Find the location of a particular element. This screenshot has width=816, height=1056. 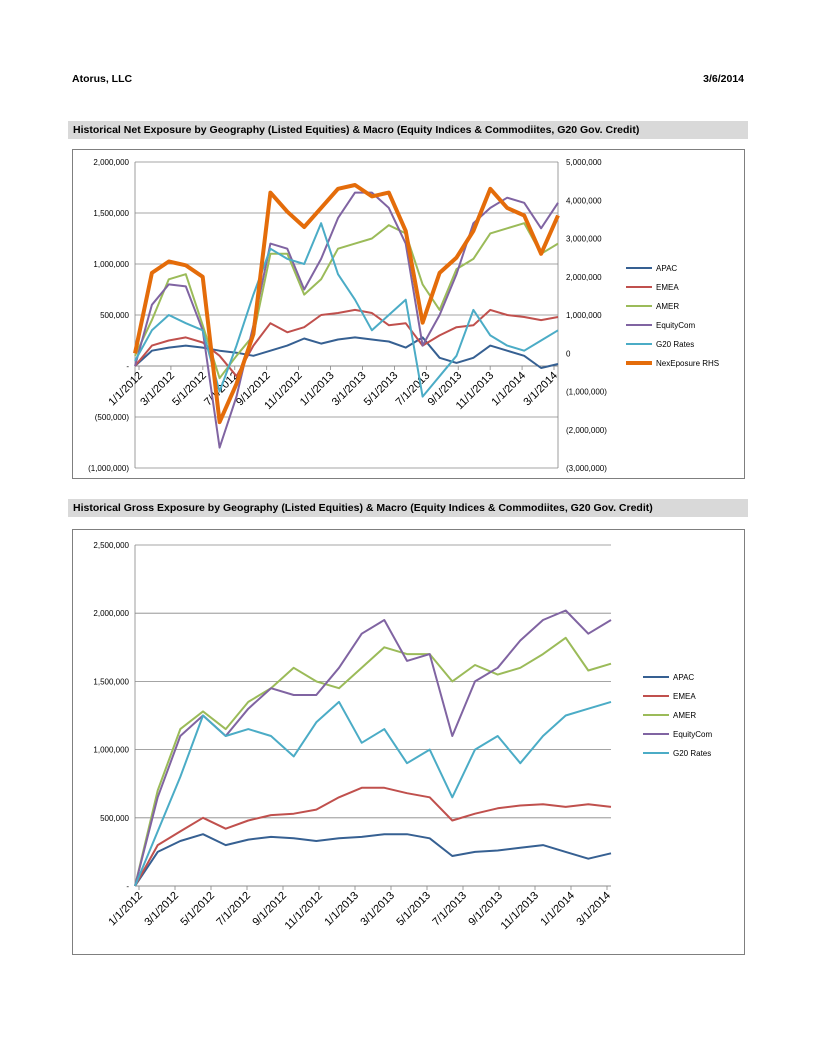

y2-tick-label: 0 is located at coordinates (568, 353).